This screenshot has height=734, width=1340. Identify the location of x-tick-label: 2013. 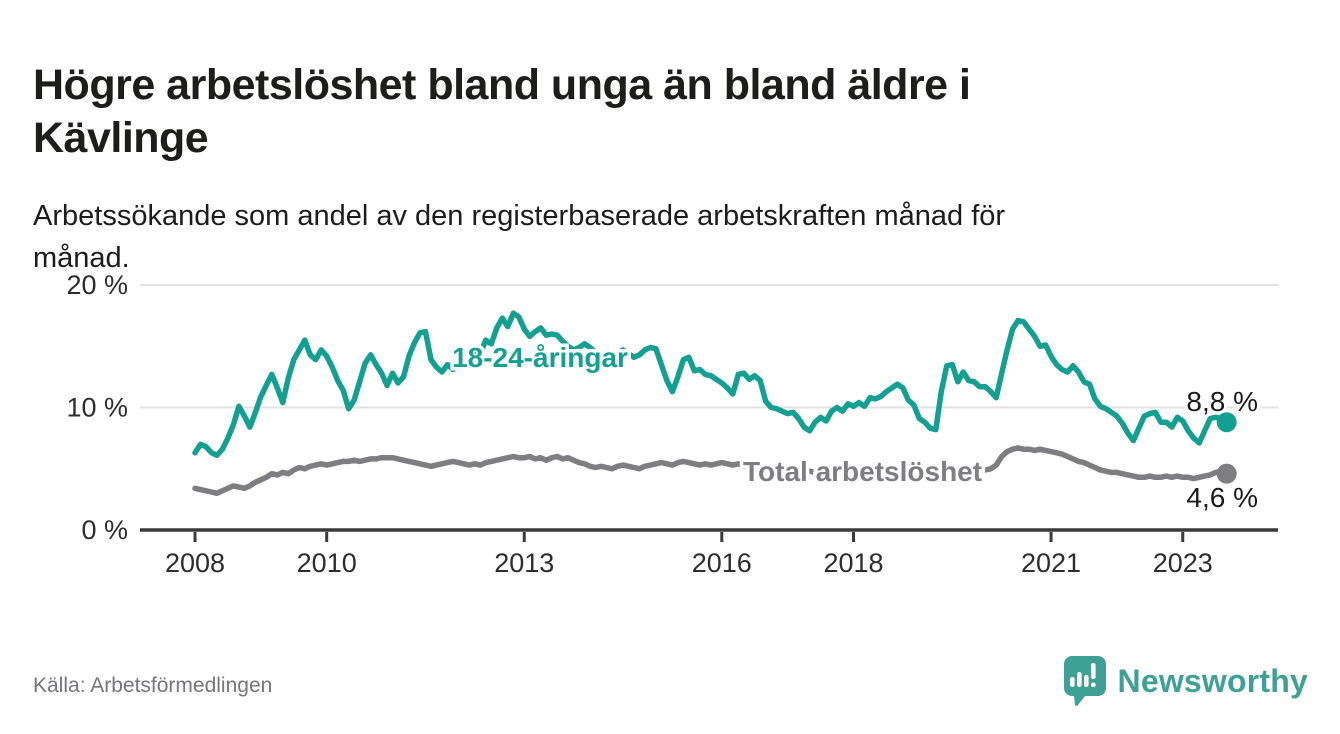
(524, 563).